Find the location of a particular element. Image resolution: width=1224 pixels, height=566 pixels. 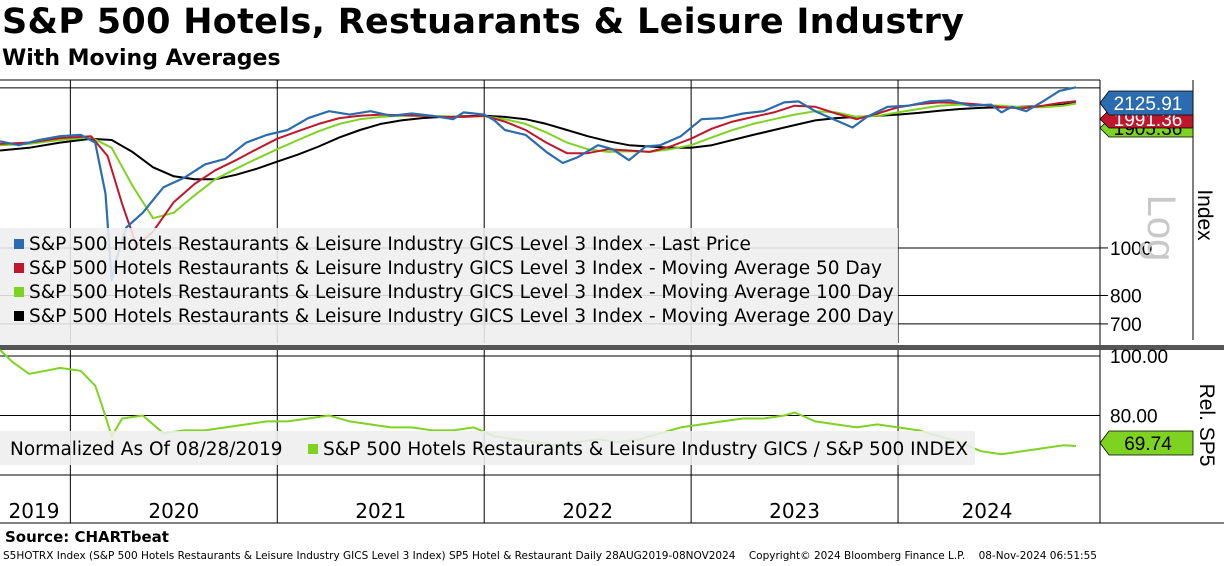

footer-copyright: Copyright© 2024 Bloomberg Finance L.P. is located at coordinates (857, 556).